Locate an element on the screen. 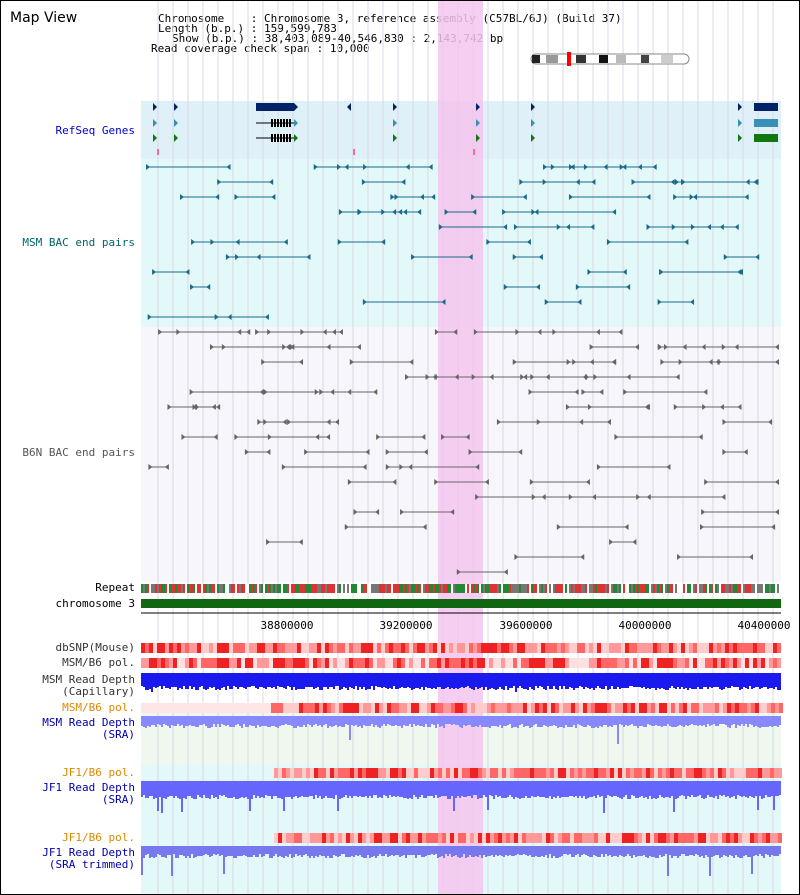  track-label-msm-b6-pol: MSM/B6 pol. is located at coordinates (98, 662).